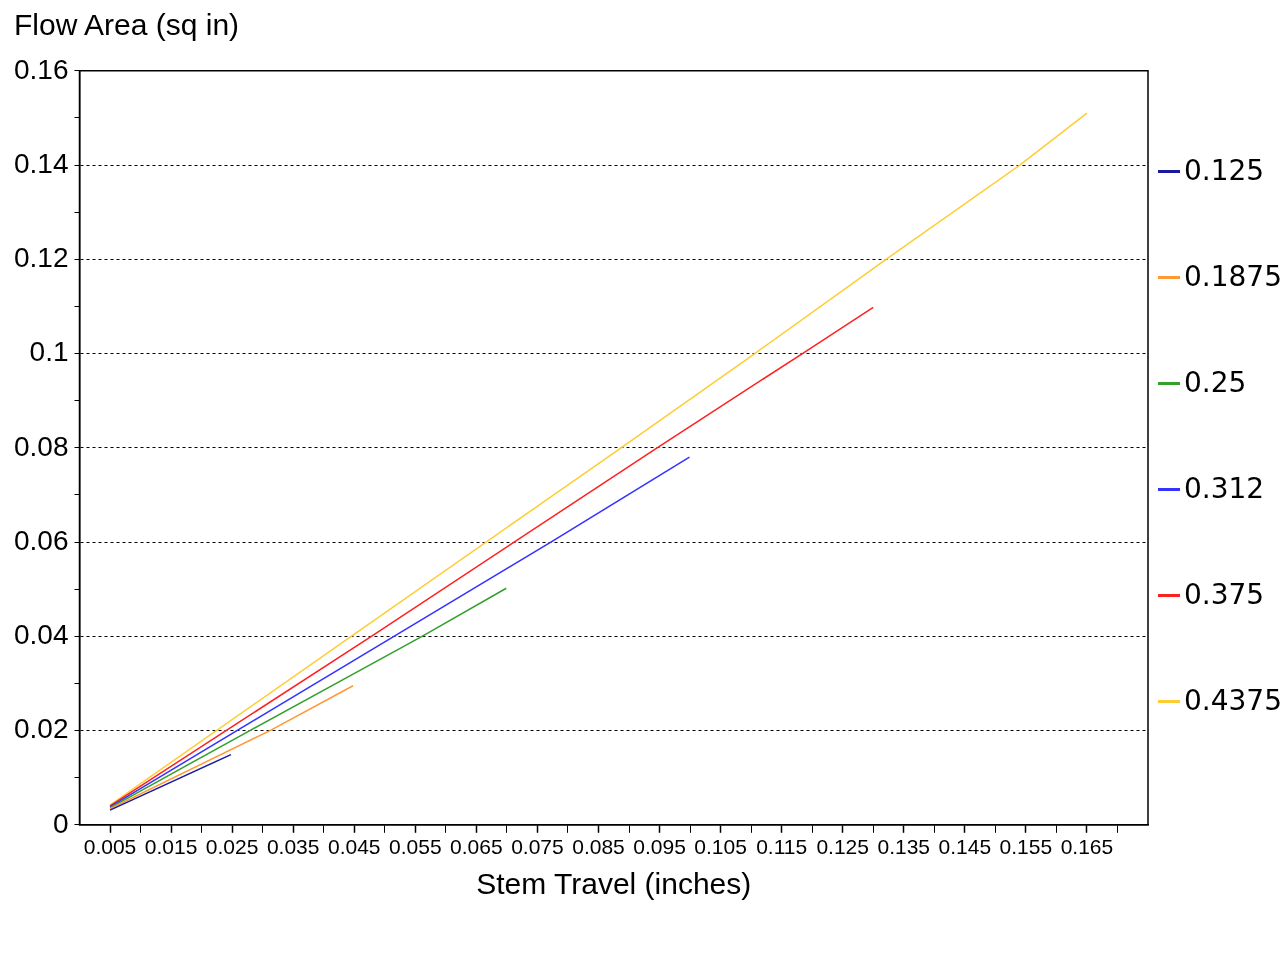 The height and width of the screenshot is (956, 1288). Describe the element at coordinates (41, 163) in the screenshot. I see `y-tick-label: 0.14` at that location.